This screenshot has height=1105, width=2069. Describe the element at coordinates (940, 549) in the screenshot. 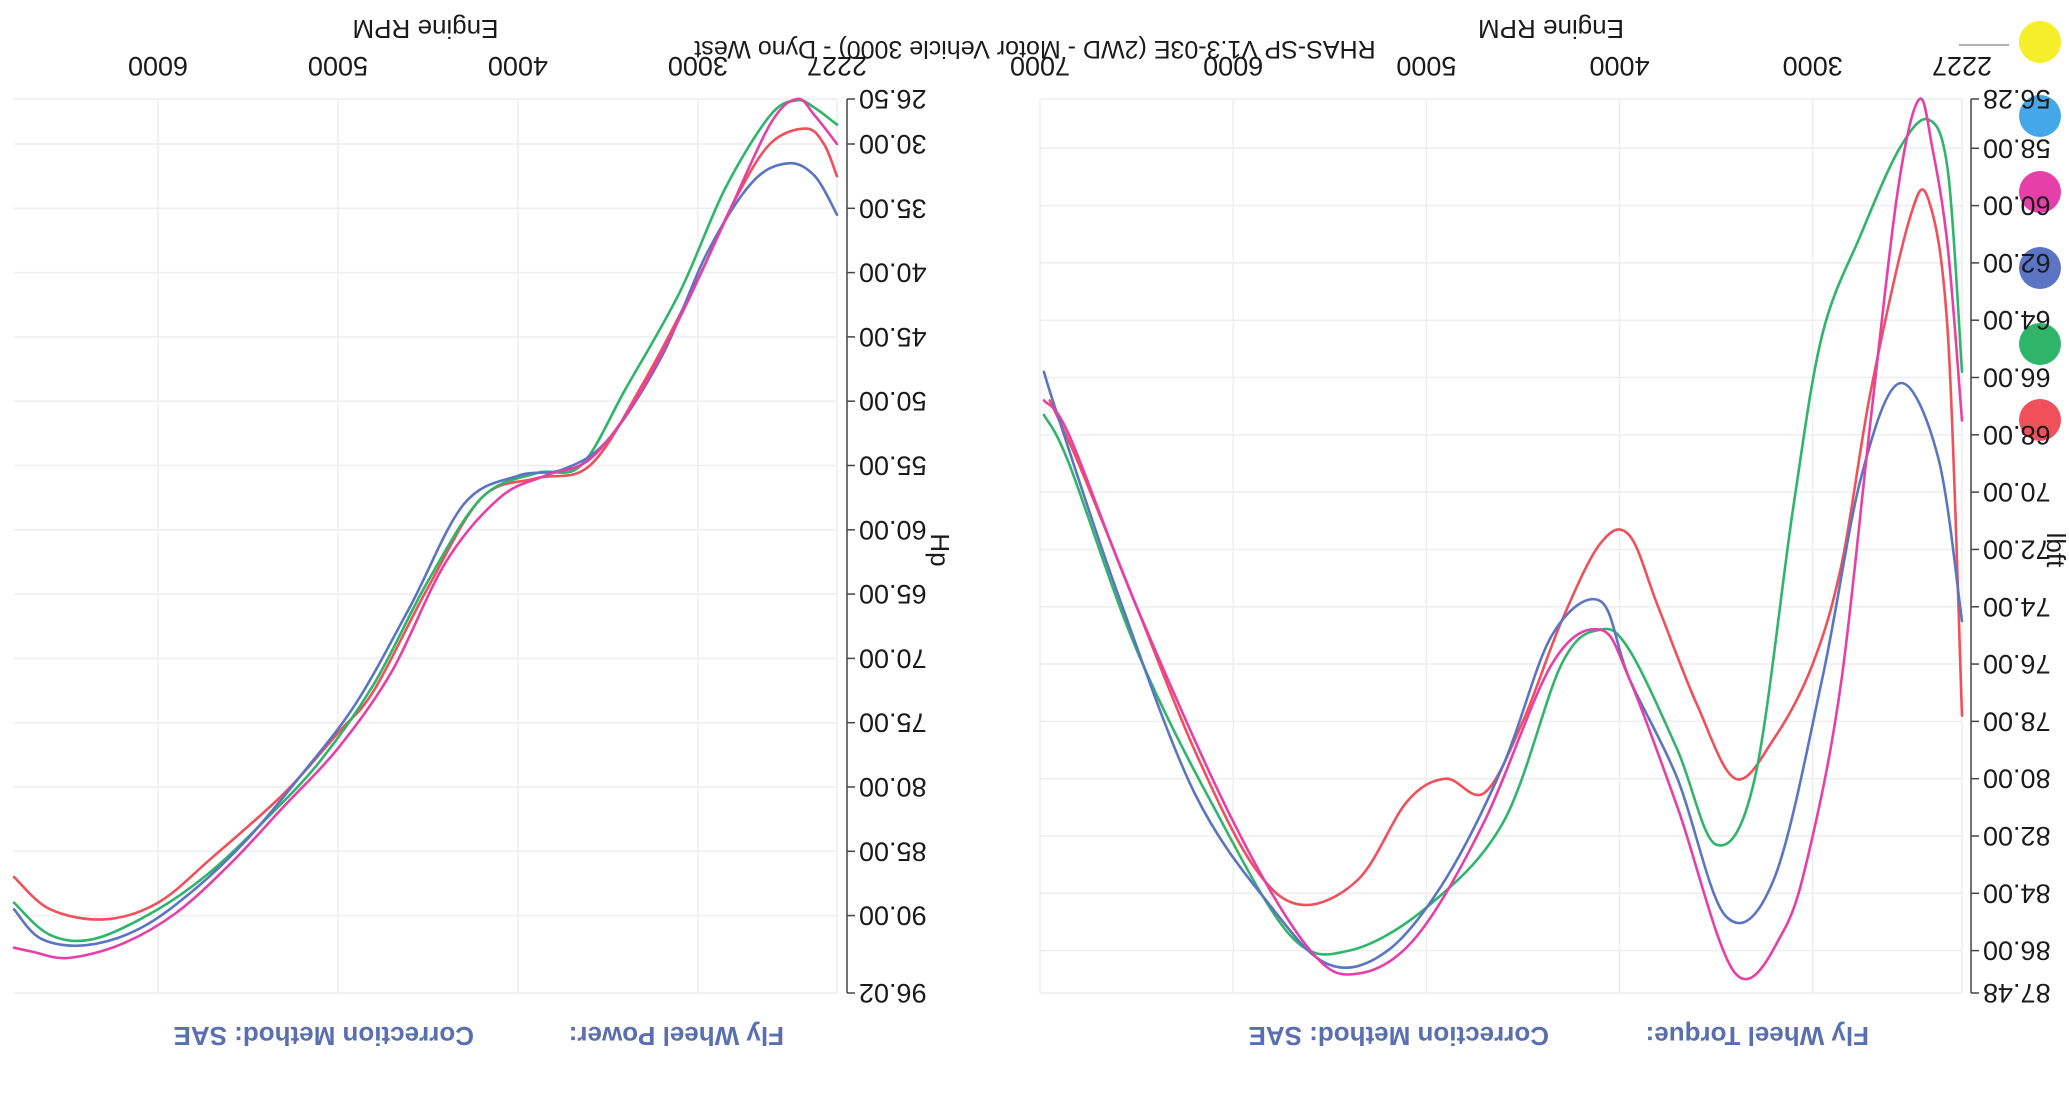

I see `y-axis-title: Hp` at that location.